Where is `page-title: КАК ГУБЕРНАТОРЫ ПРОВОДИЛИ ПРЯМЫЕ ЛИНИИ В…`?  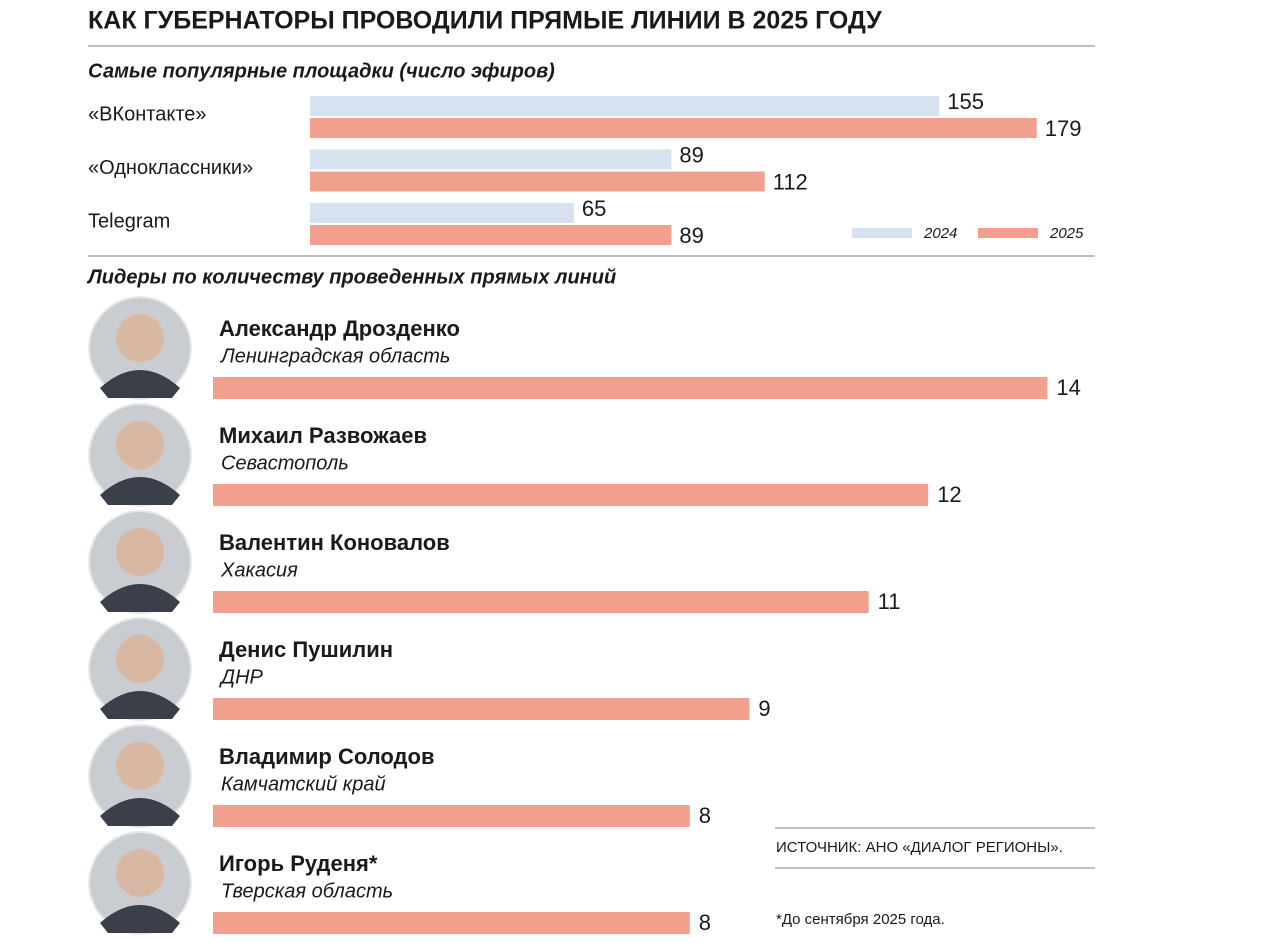 page-title: КАК ГУБЕРНАТОРЫ ПРОВОДИЛИ ПРЯМЫЕ ЛИНИИ В… is located at coordinates (485, 21).